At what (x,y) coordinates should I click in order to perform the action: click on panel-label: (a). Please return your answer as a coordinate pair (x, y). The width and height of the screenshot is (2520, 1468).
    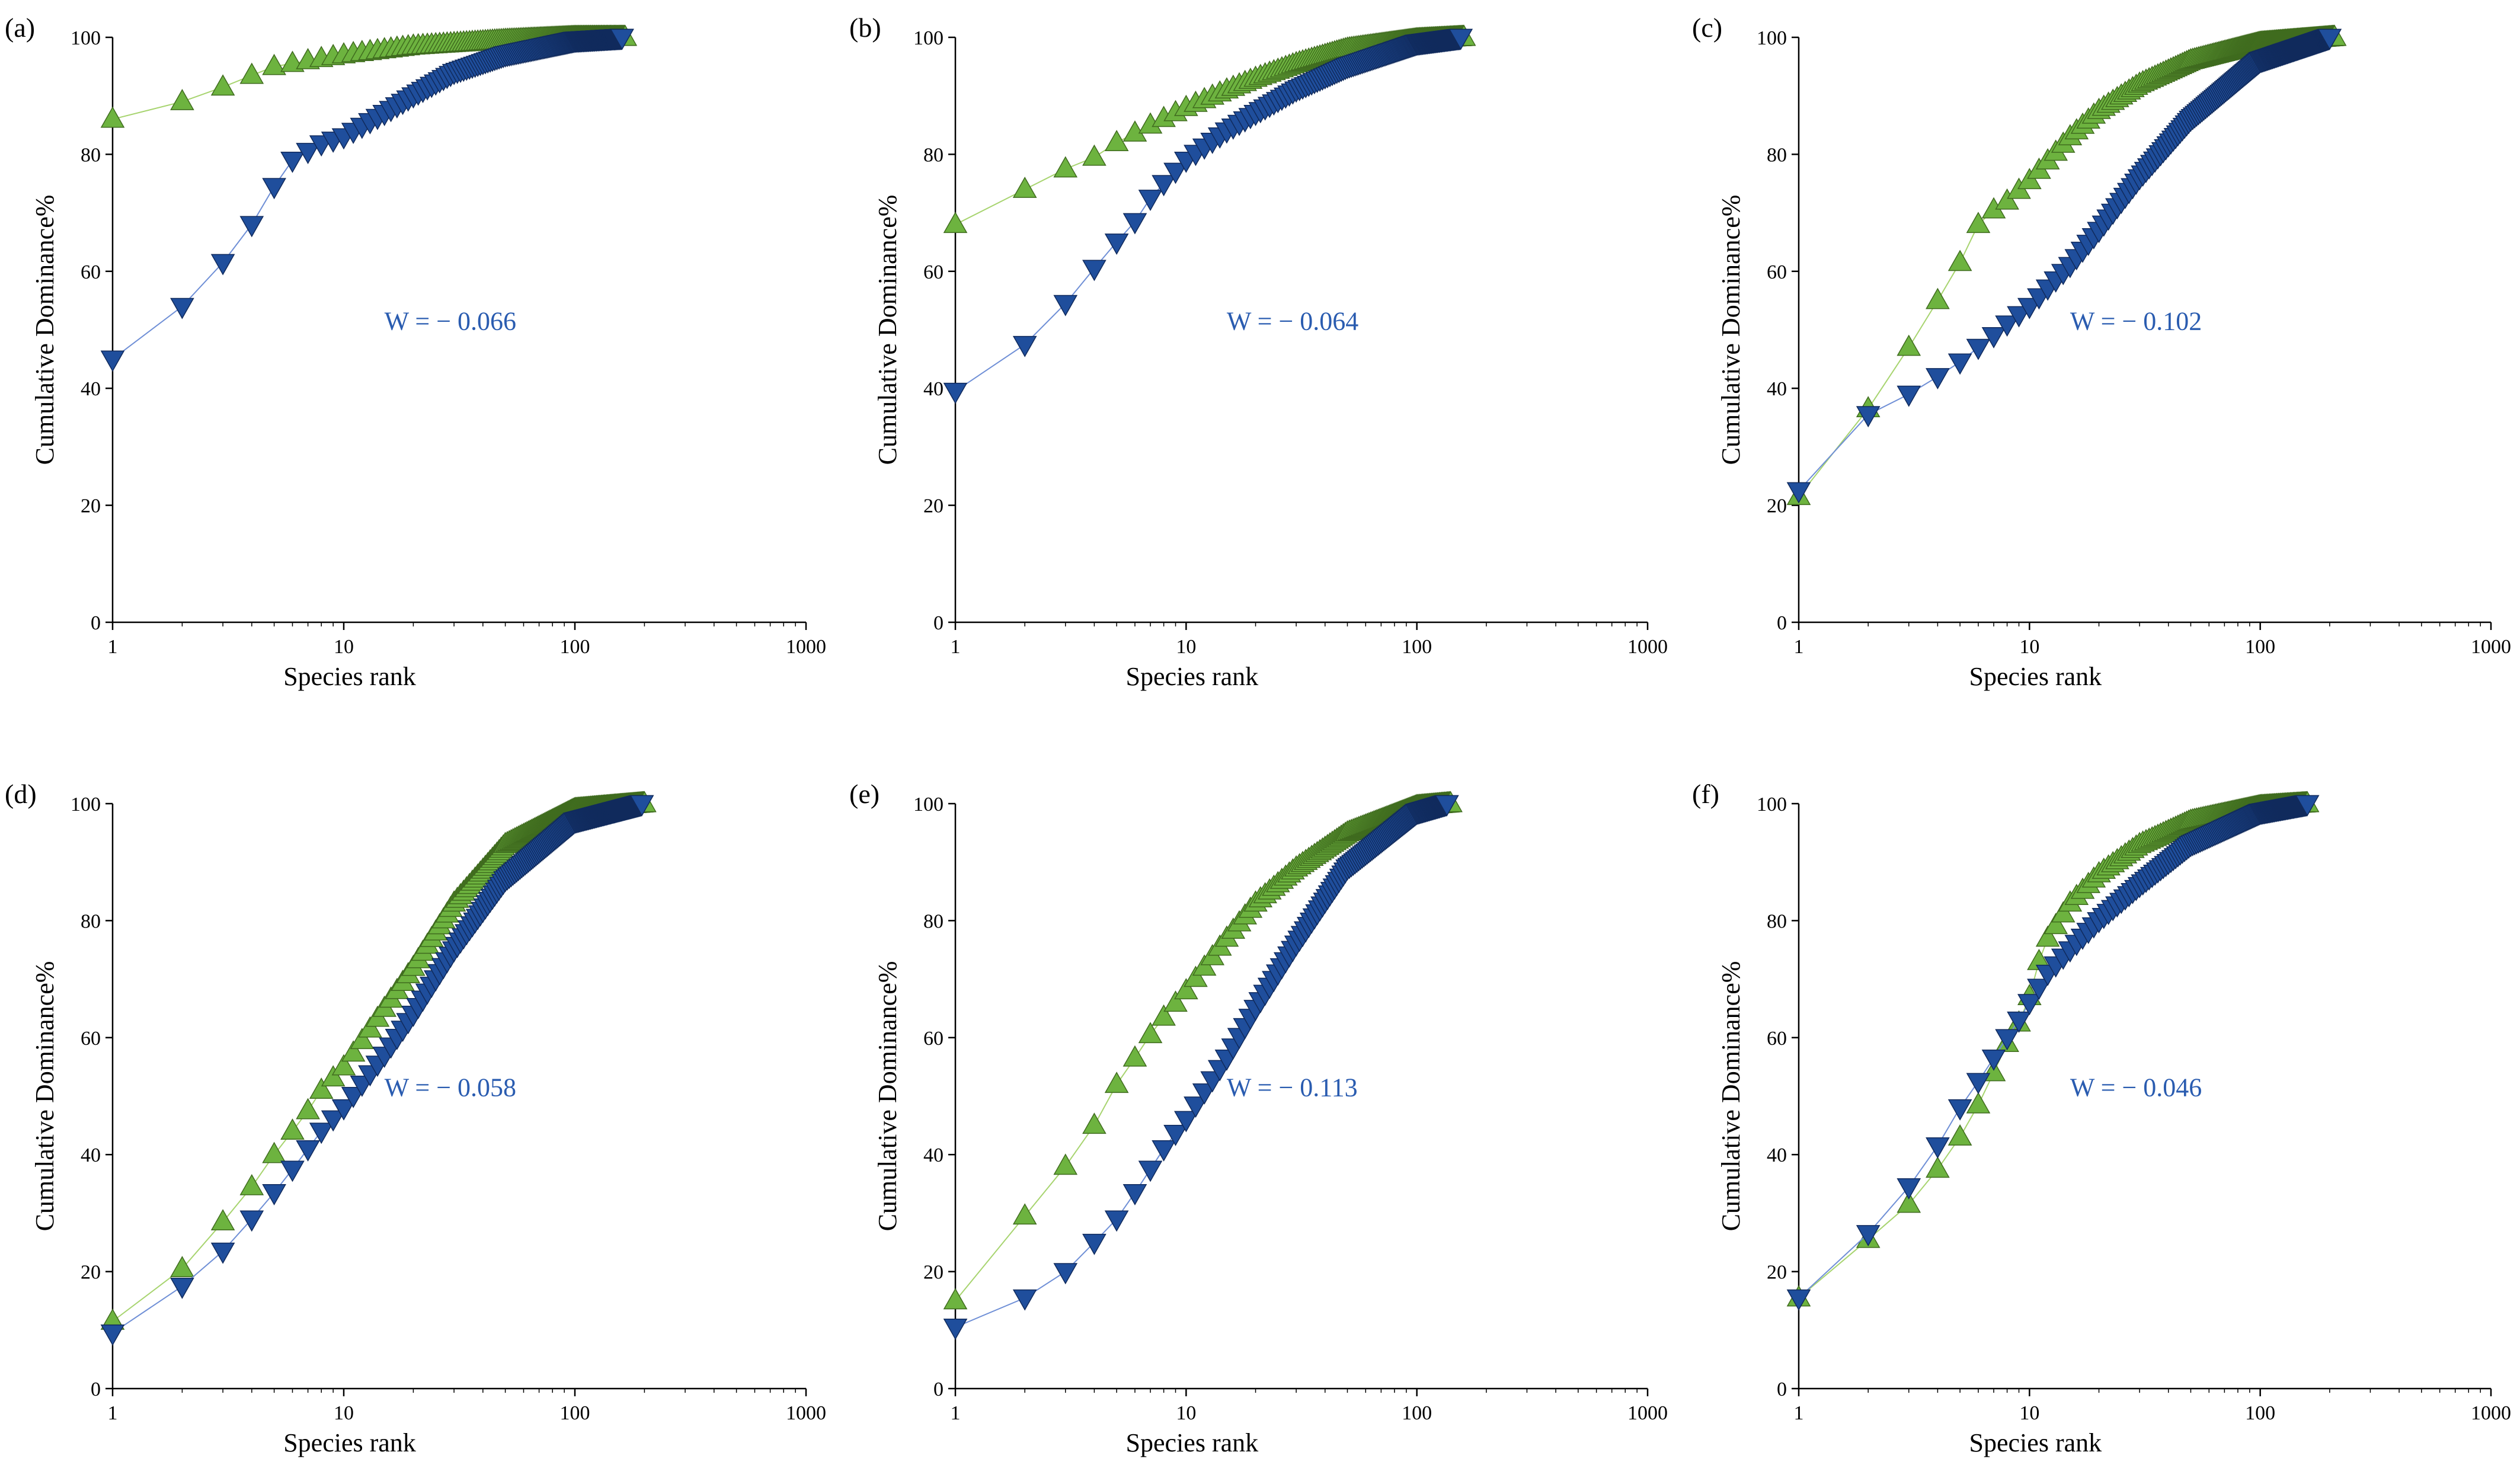
    Looking at the image, I should click on (20, 28).